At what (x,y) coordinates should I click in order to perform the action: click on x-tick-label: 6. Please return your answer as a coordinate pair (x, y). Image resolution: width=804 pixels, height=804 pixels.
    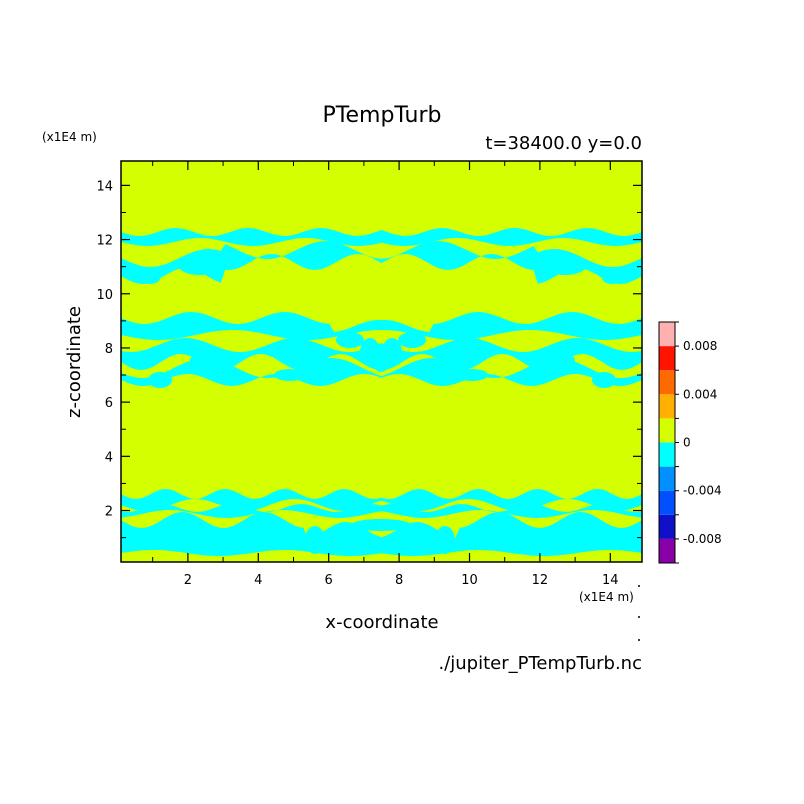
    Looking at the image, I should click on (329, 580).